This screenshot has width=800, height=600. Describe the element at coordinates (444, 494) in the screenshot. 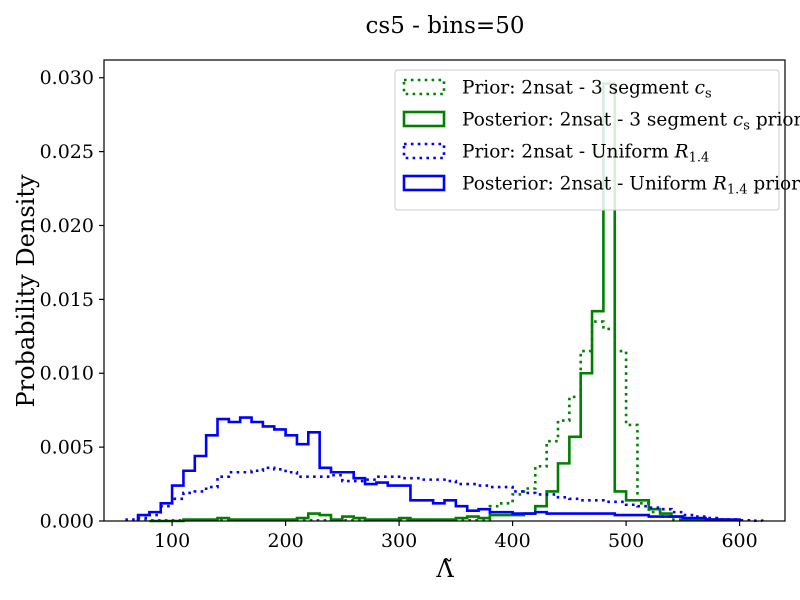

I see `series-2-histogram` at that location.